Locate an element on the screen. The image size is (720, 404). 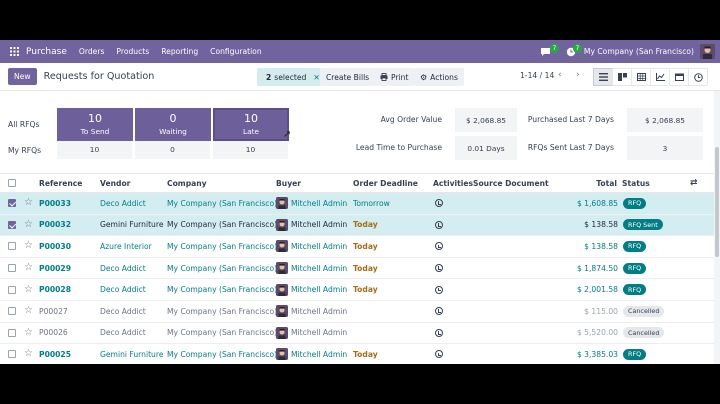
optional-columns-icon: ⇄ is located at coordinates (694, 183).